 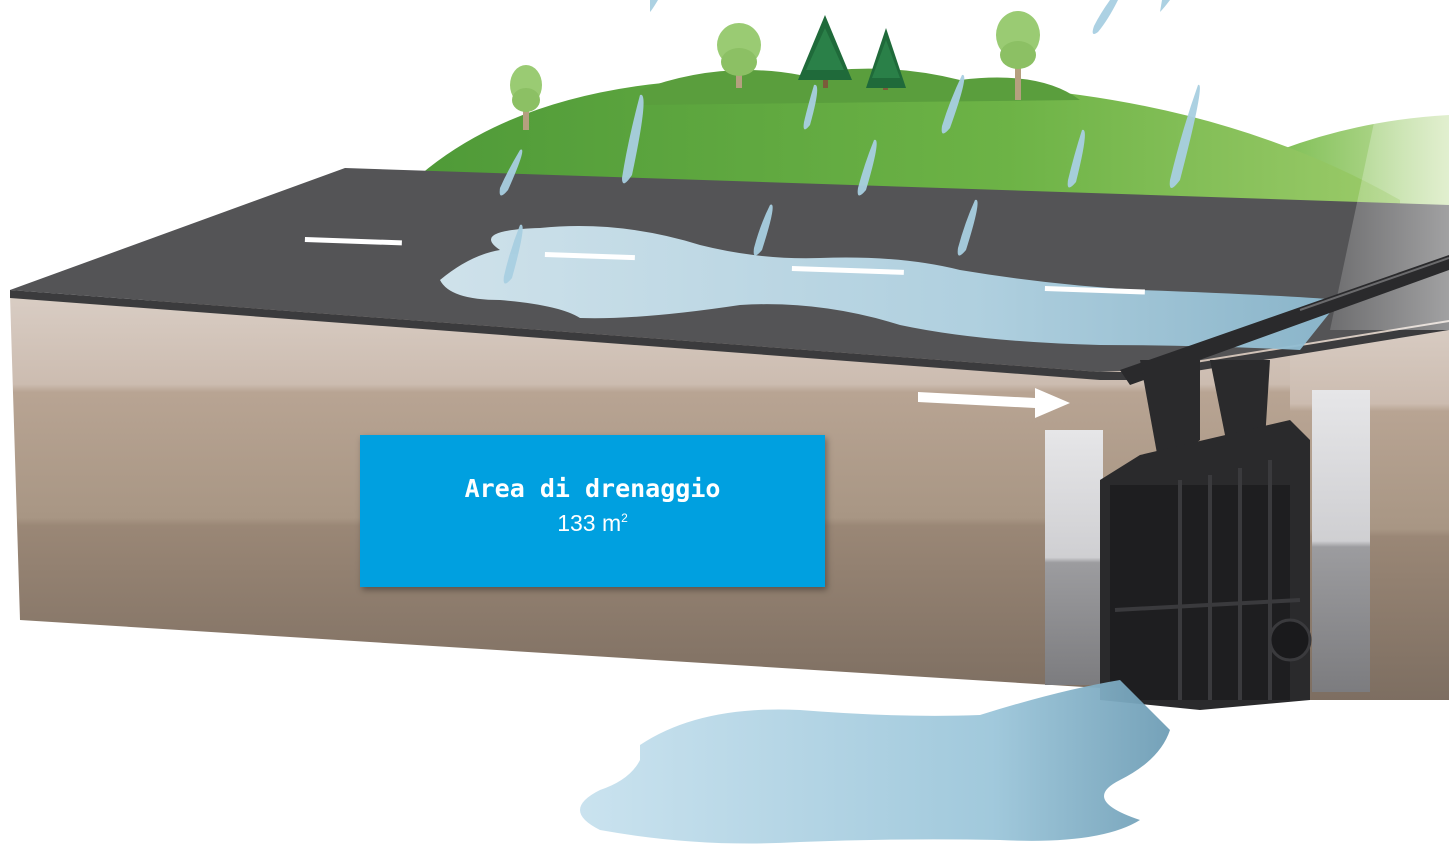 I want to click on lane-markings, so click(x=724, y=266).